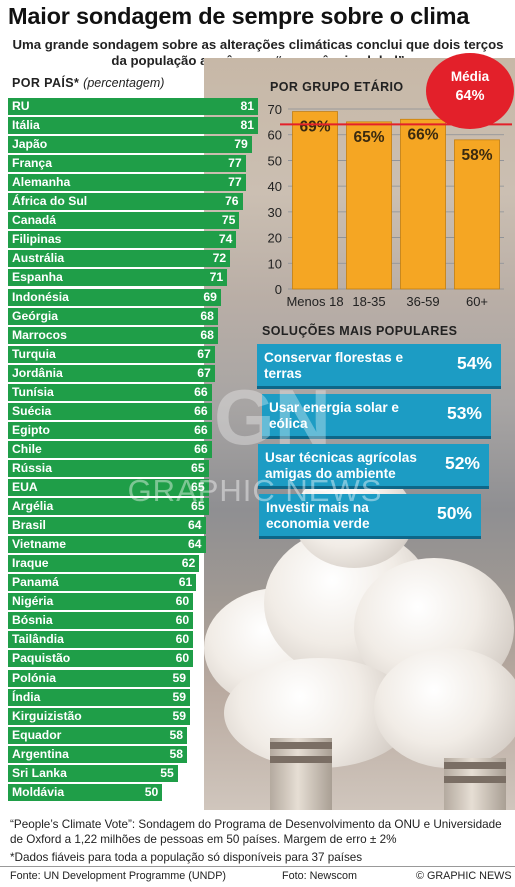 The image size is (515, 887). Describe the element at coordinates (368, 301) in the screenshot. I see `age-category-label: 18-35` at that location.